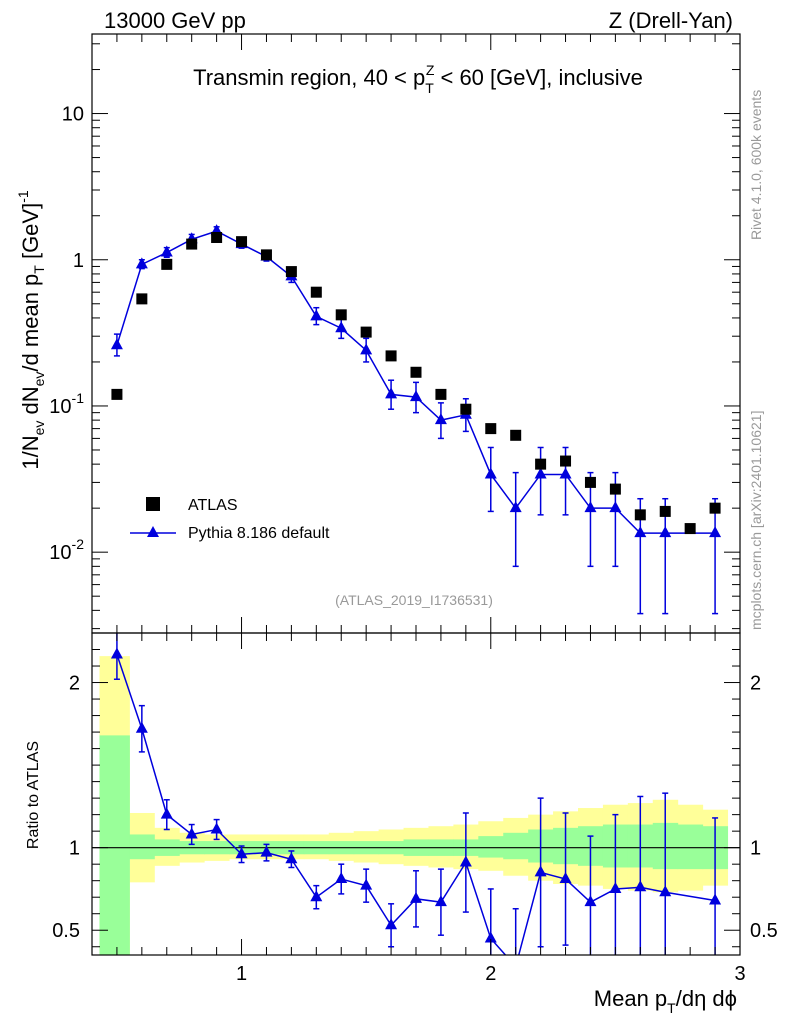  I want to click on legend-label-pythia: Pythia 8.186 default, so click(259, 533).